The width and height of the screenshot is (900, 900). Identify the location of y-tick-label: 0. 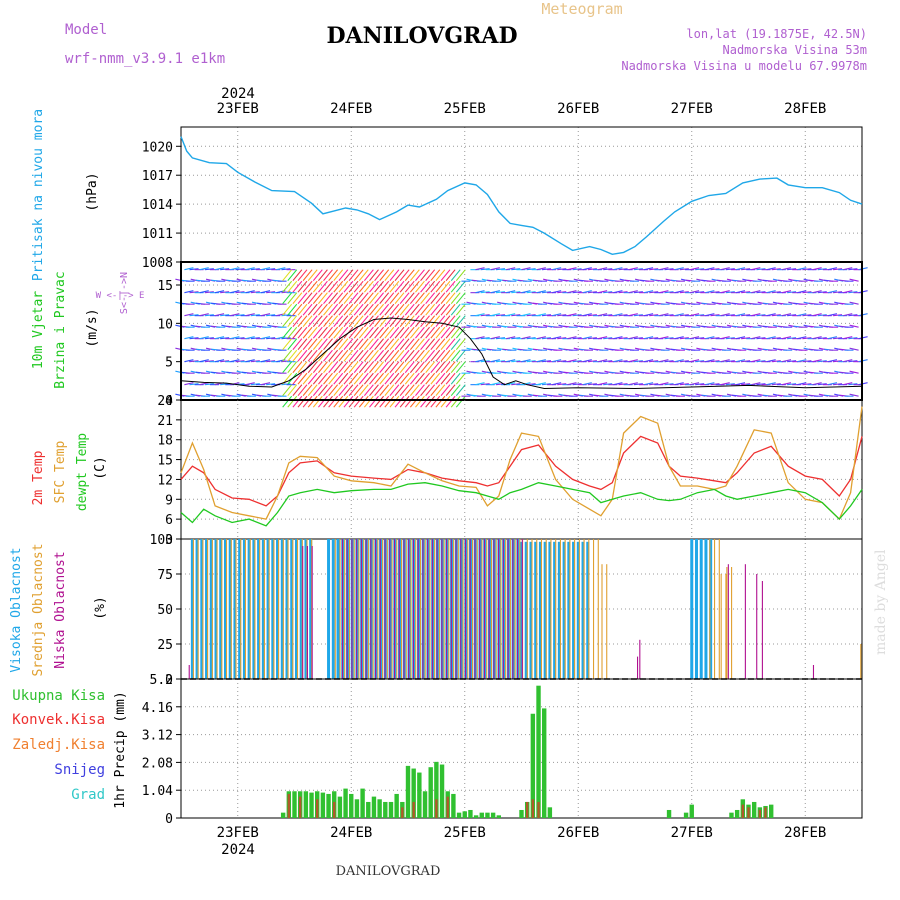
(169, 680).